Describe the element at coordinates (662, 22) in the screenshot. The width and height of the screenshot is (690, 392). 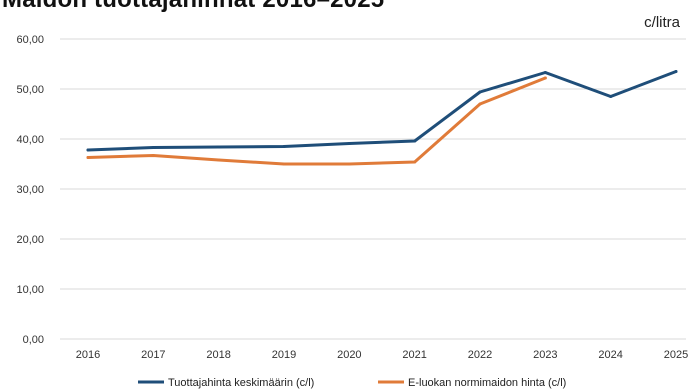
I see `unit-label: c/litra` at that location.